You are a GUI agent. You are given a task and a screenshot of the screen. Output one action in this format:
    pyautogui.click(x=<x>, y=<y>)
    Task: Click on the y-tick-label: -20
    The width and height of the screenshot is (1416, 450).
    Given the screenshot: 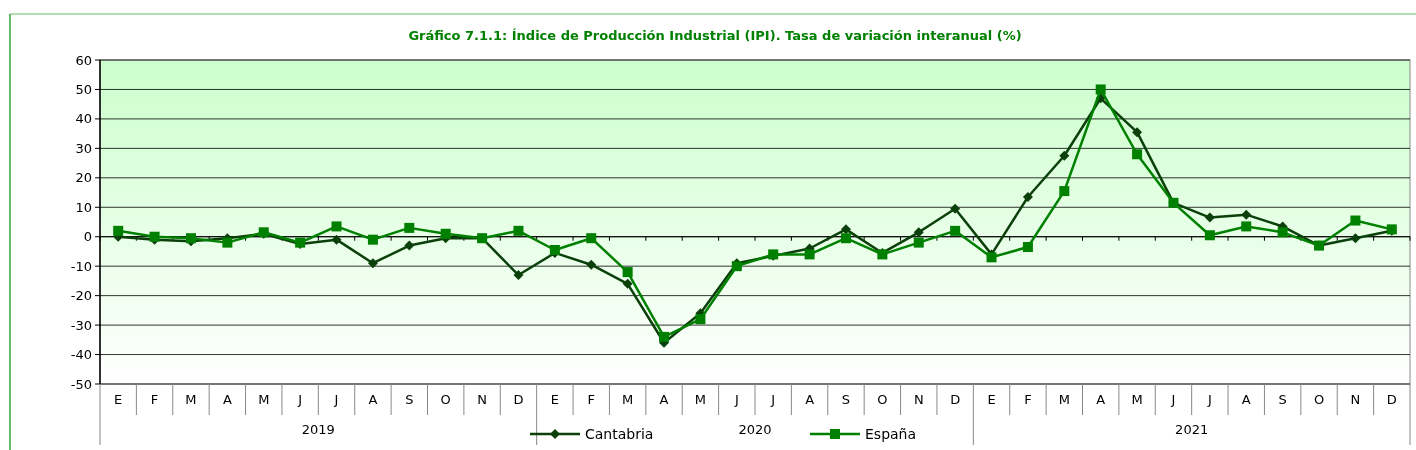 What is the action you would take?
    pyautogui.click(x=81, y=296)
    